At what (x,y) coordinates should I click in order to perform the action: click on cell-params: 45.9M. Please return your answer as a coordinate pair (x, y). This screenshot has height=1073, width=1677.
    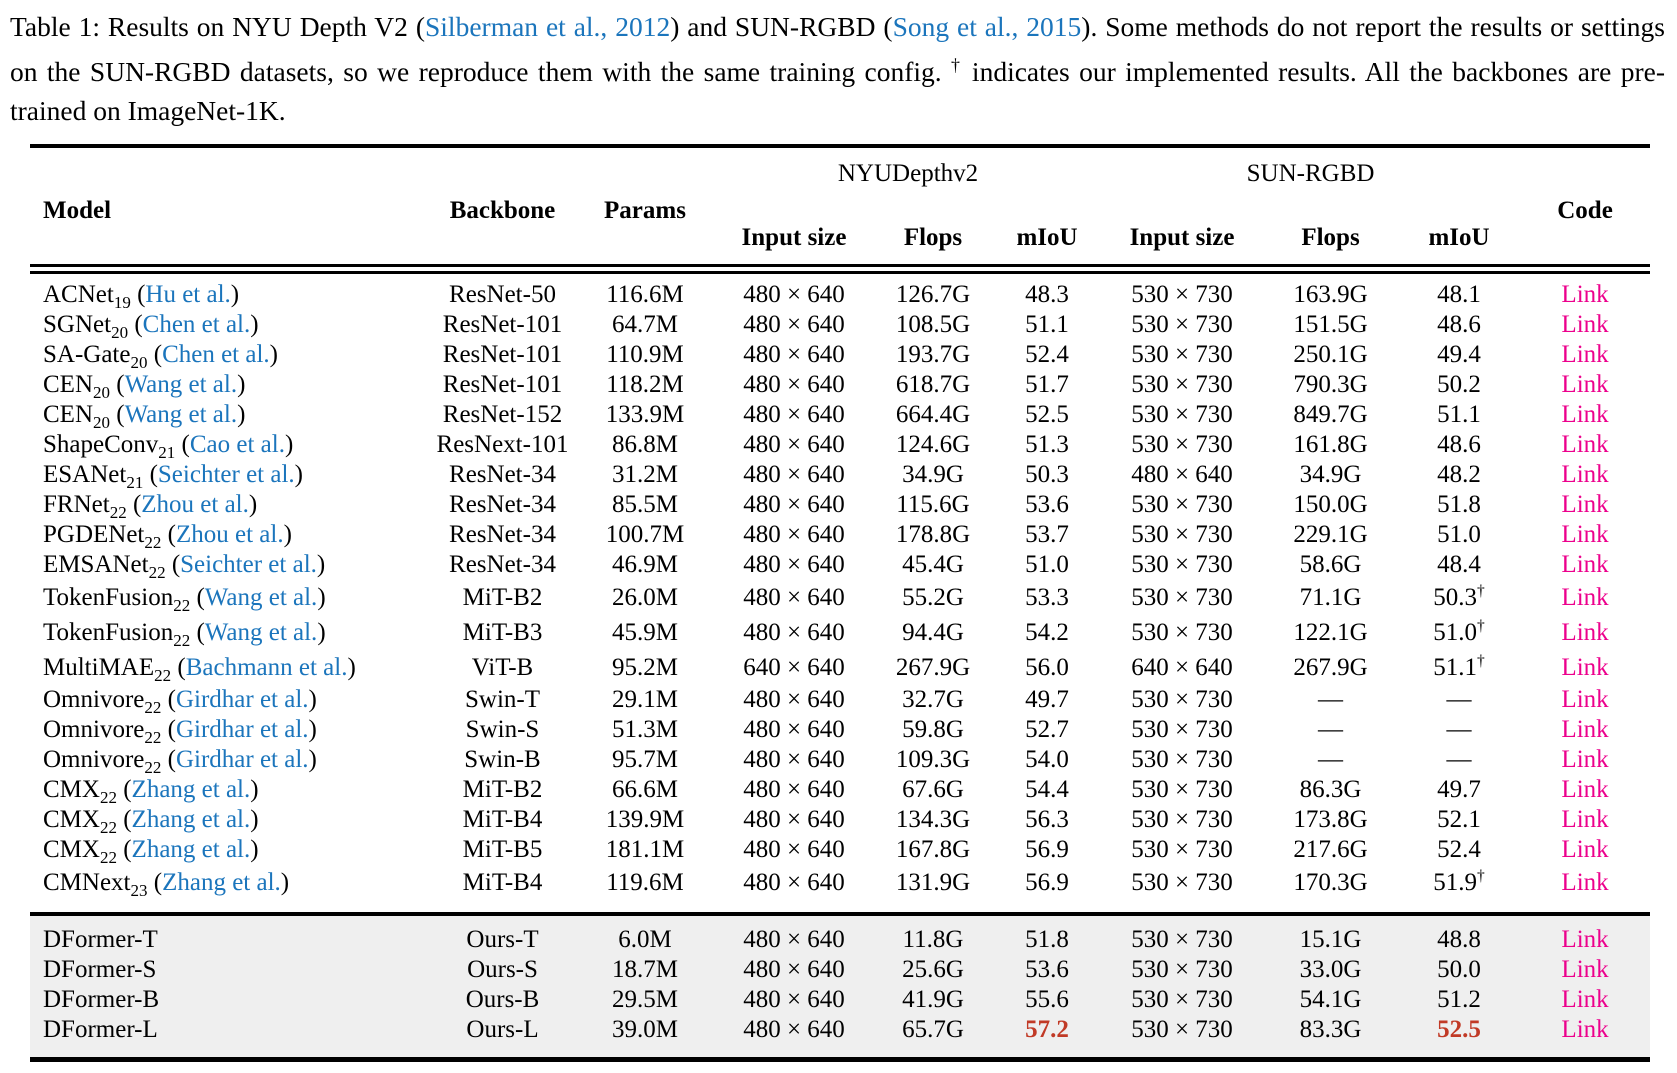
    Looking at the image, I should click on (645, 633).